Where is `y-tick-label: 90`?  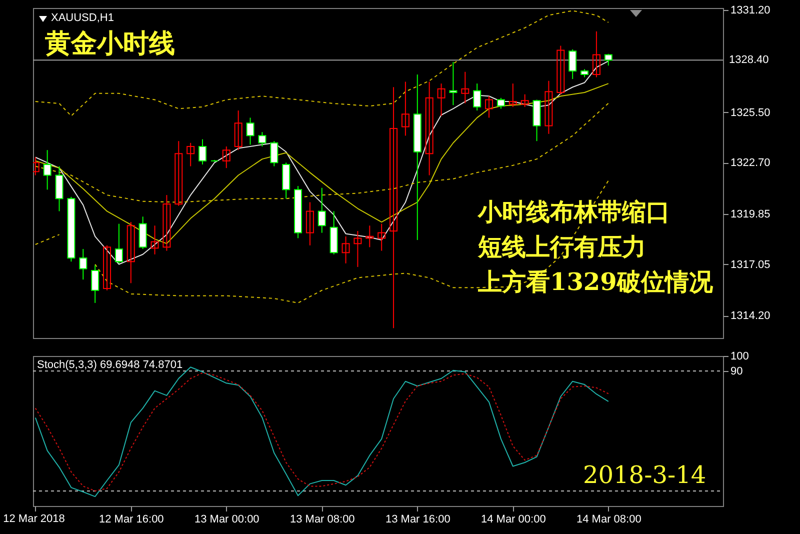 y-tick-label: 90 is located at coordinates (736, 372).